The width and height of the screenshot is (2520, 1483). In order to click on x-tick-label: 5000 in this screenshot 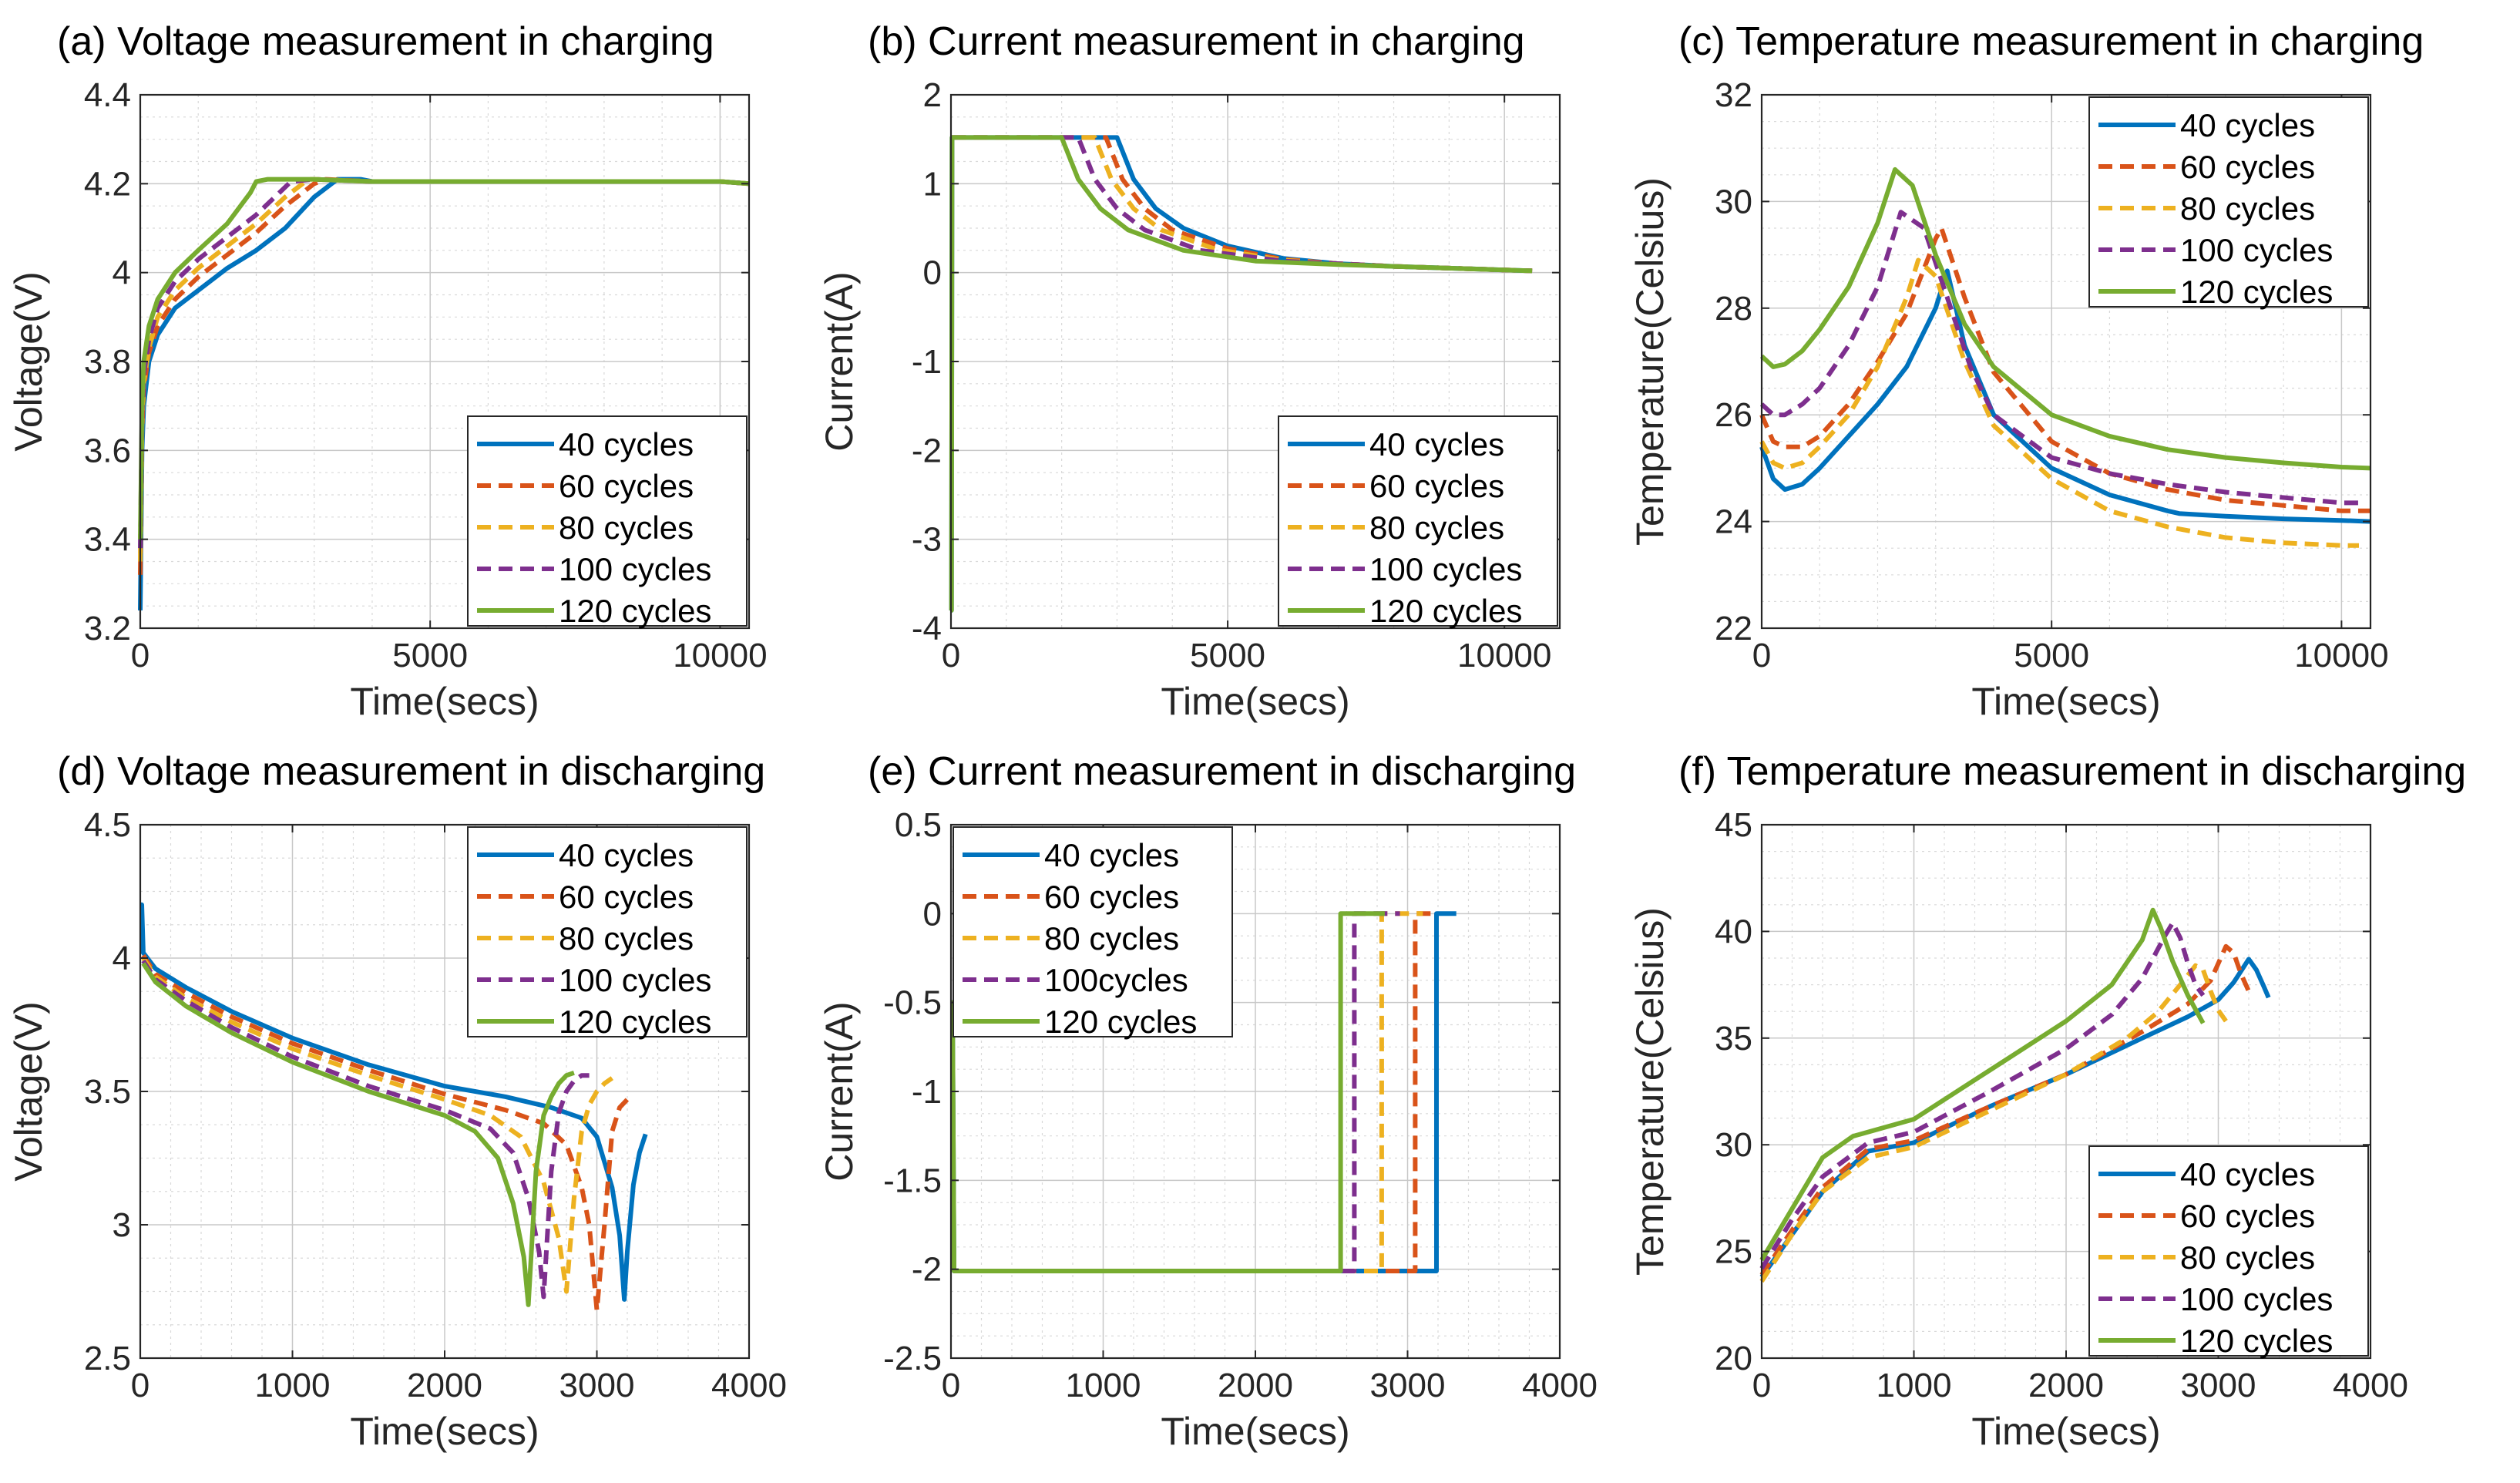, I will do `click(2051, 655)`.